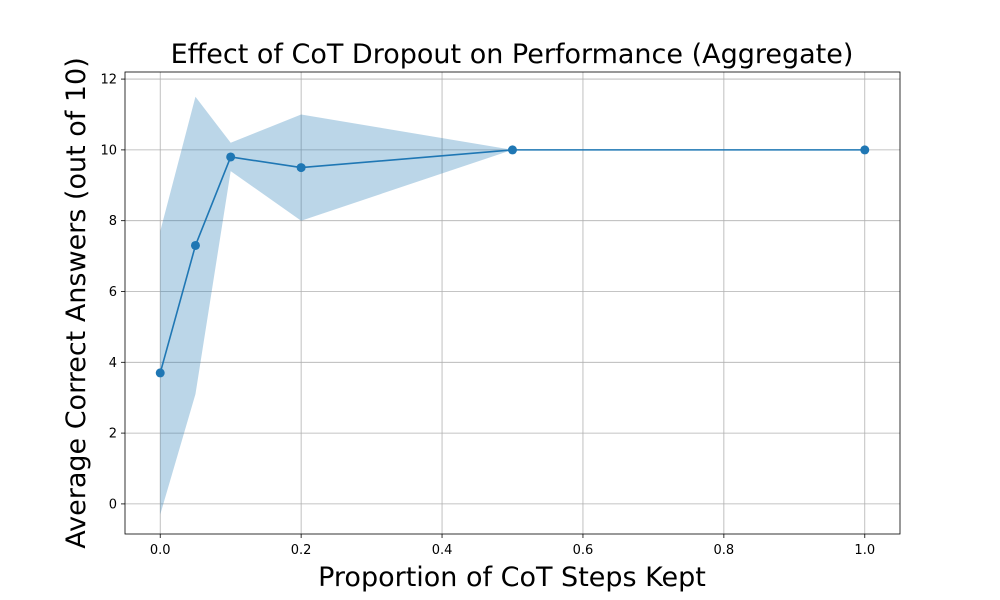 This screenshot has height=600, width=1000. Describe the element at coordinates (113, 434) in the screenshot. I see `y-tick-label: 2` at that location.